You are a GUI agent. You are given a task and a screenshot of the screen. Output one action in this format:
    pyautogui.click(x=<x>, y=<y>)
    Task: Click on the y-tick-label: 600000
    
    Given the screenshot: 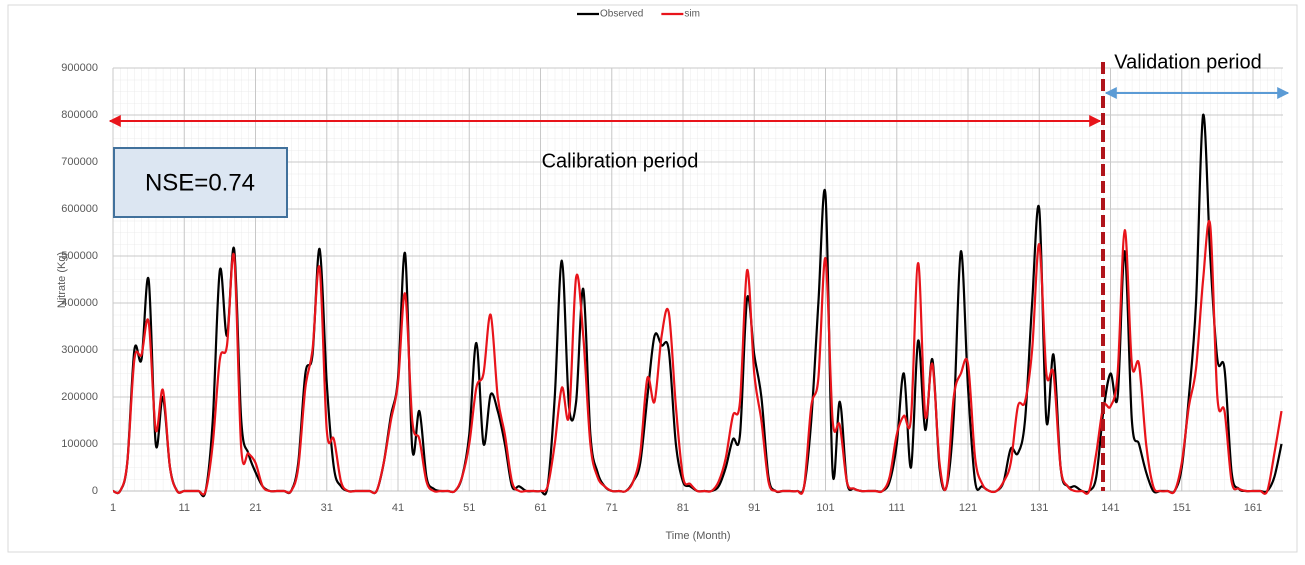 What is the action you would take?
    pyautogui.click(x=79, y=209)
    